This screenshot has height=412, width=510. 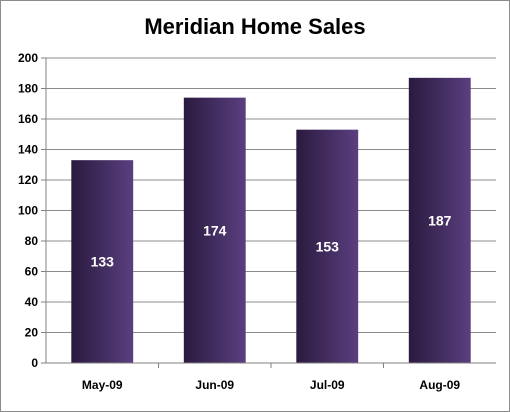 What do you see at coordinates (28, 180) in the screenshot?
I see `y-tick-label: 120` at bounding box center [28, 180].